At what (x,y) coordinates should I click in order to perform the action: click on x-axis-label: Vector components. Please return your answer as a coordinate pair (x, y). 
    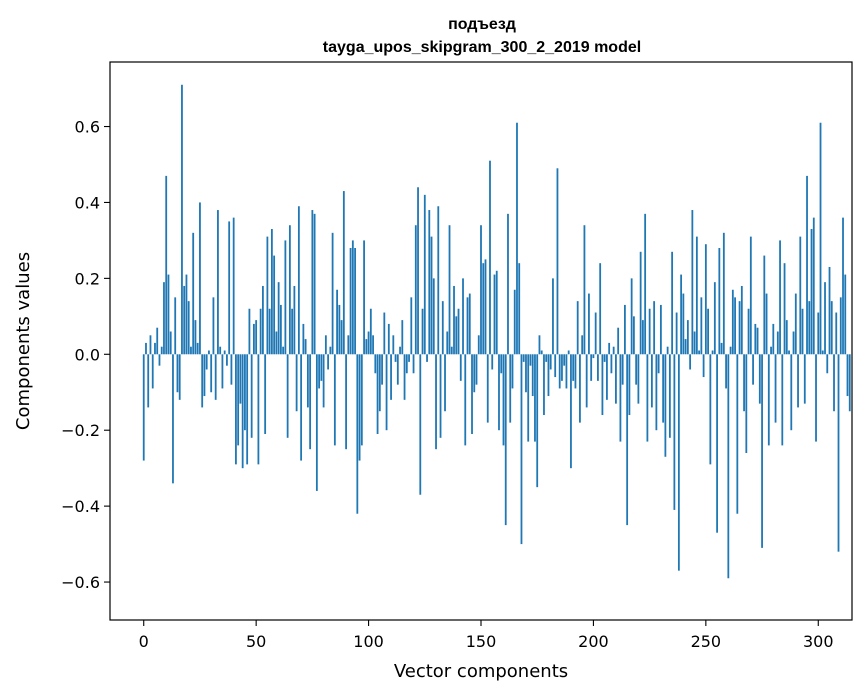
    Looking at the image, I should click on (481, 671).